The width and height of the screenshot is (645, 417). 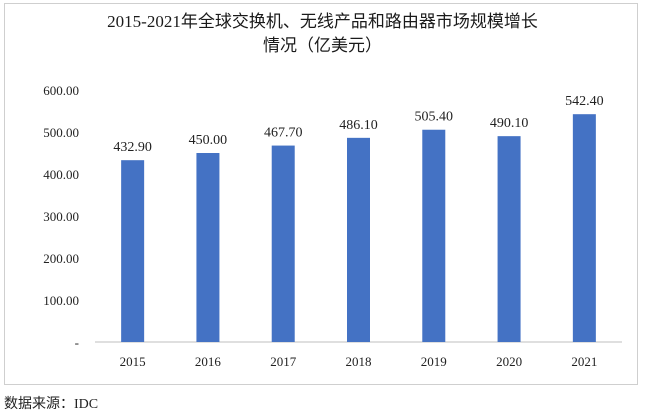 I want to click on bar-2015, so click(x=133, y=251).